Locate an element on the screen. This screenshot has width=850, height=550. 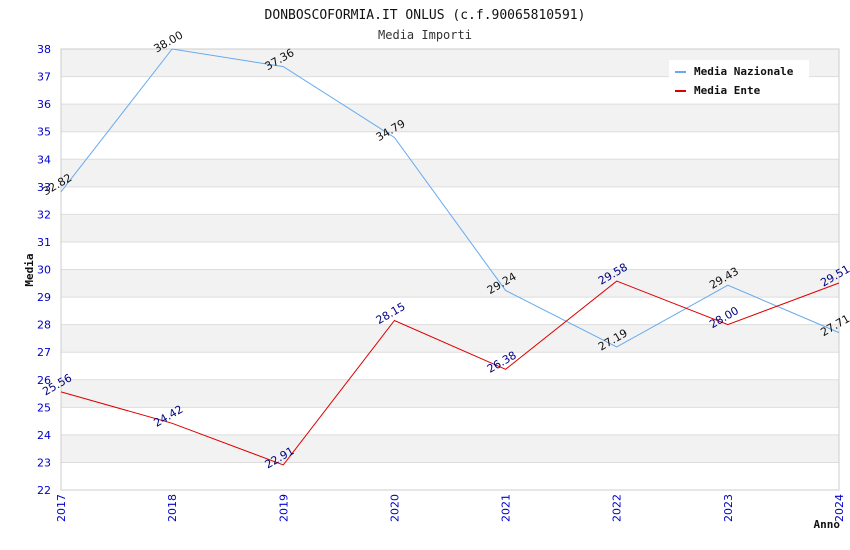
x-axis-title: Anno is located at coordinates (827, 524).